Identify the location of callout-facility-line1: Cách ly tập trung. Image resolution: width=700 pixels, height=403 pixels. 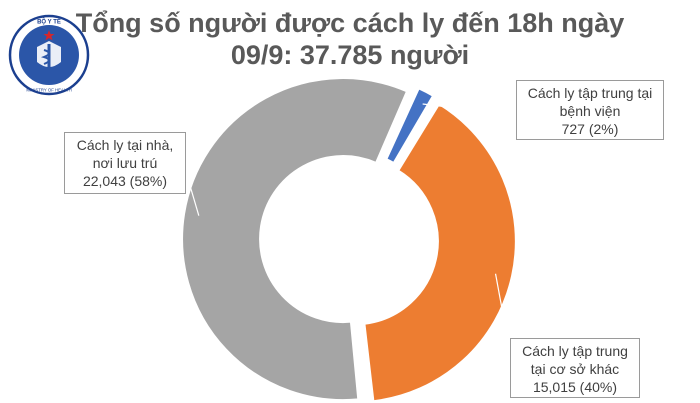
(575, 351).